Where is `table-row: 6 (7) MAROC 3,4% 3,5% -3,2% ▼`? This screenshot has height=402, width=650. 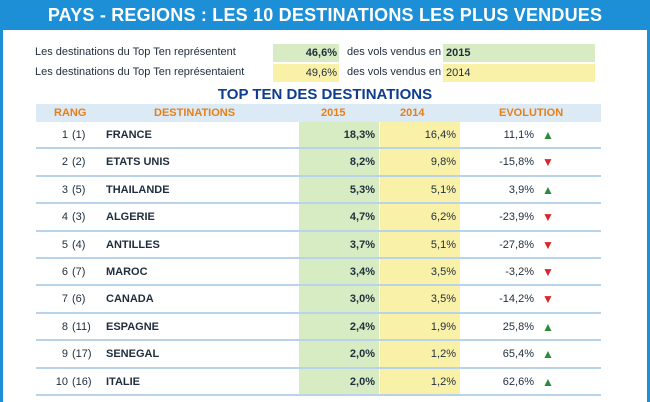
table-row: 6 (7) MAROC 3,4% 3,5% -3,2% ▼ is located at coordinates (318, 273).